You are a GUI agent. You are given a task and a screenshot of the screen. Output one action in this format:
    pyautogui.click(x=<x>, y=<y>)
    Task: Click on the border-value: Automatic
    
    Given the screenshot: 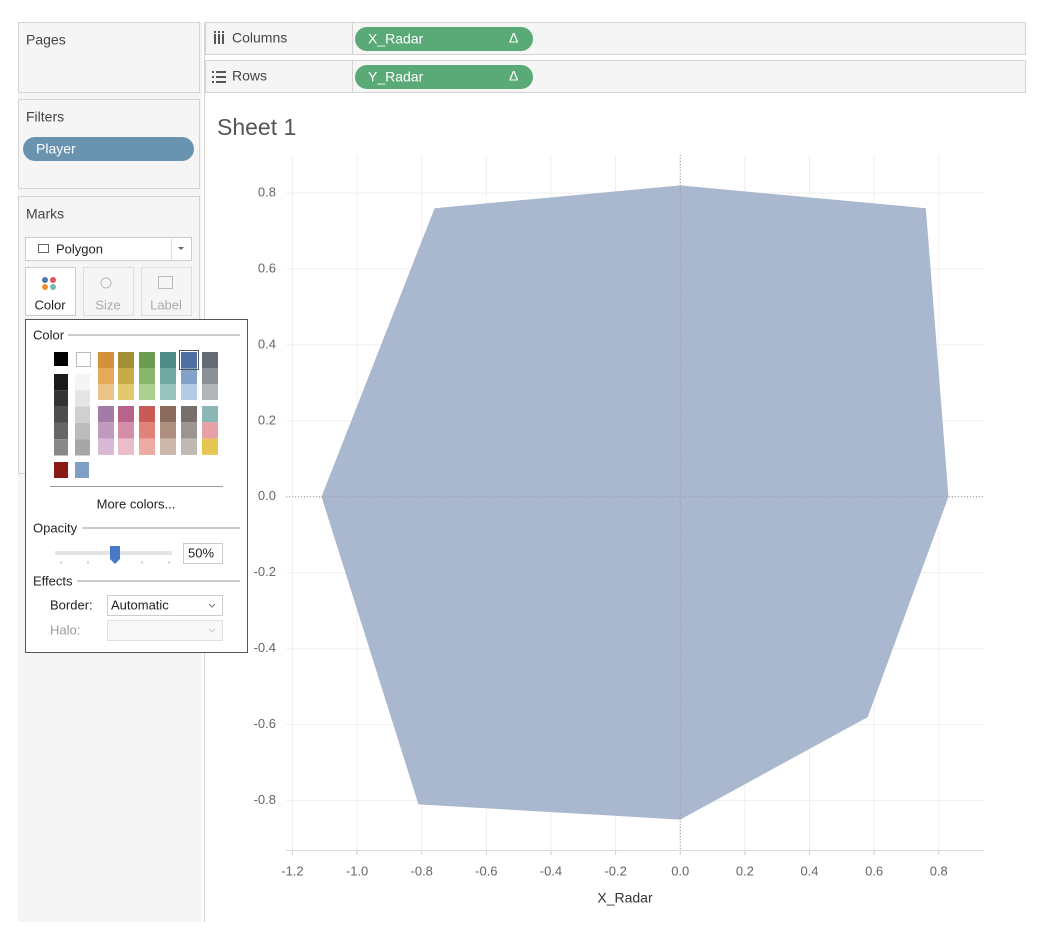 What is the action you would take?
    pyautogui.click(x=140, y=604)
    